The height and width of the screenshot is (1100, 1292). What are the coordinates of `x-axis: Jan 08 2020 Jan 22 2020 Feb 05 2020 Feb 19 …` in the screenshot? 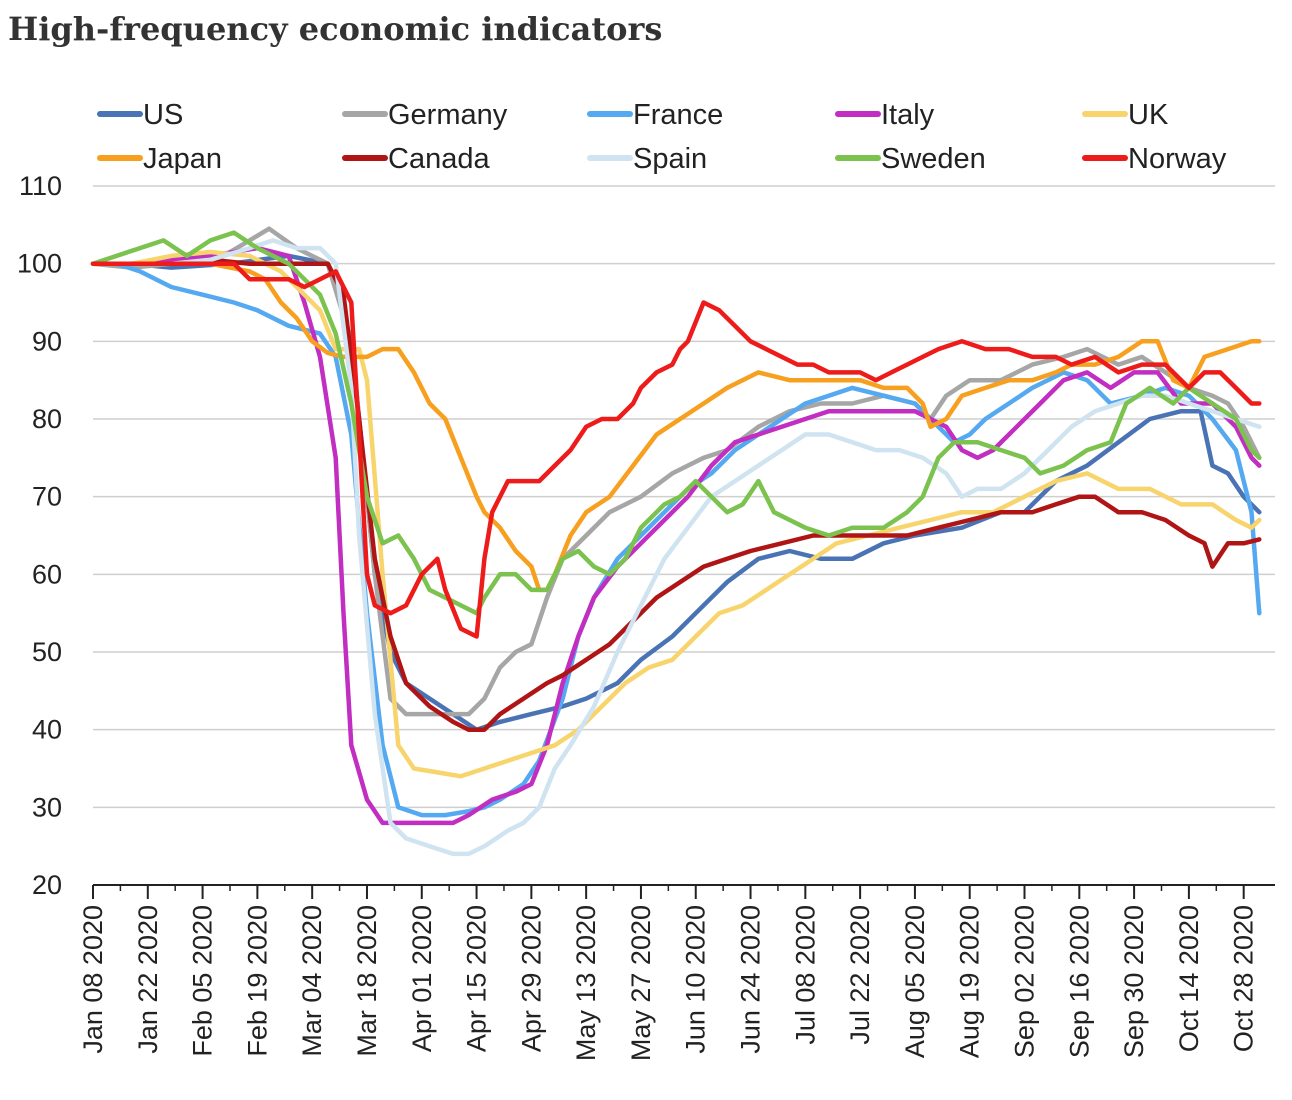 It's located at (676, 972).